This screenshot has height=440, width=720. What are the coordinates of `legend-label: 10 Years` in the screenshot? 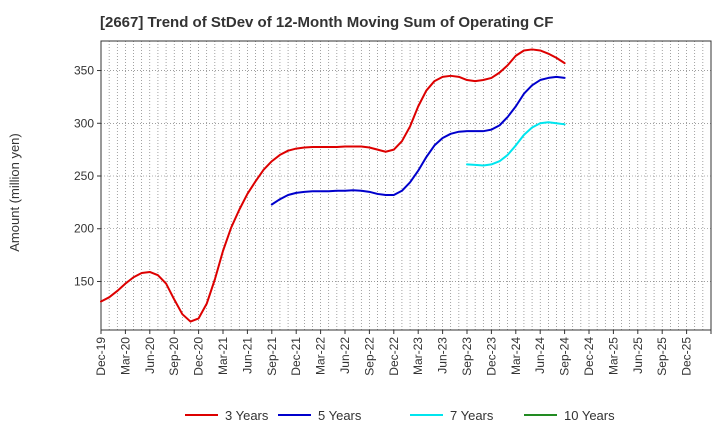 It's located at (589, 415).